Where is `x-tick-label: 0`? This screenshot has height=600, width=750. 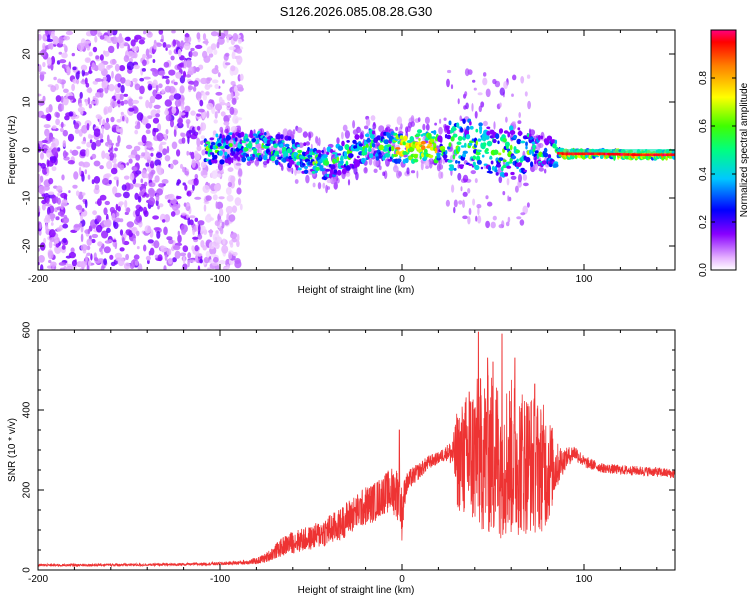
x-tick-label: 0 is located at coordinates (402, 279).